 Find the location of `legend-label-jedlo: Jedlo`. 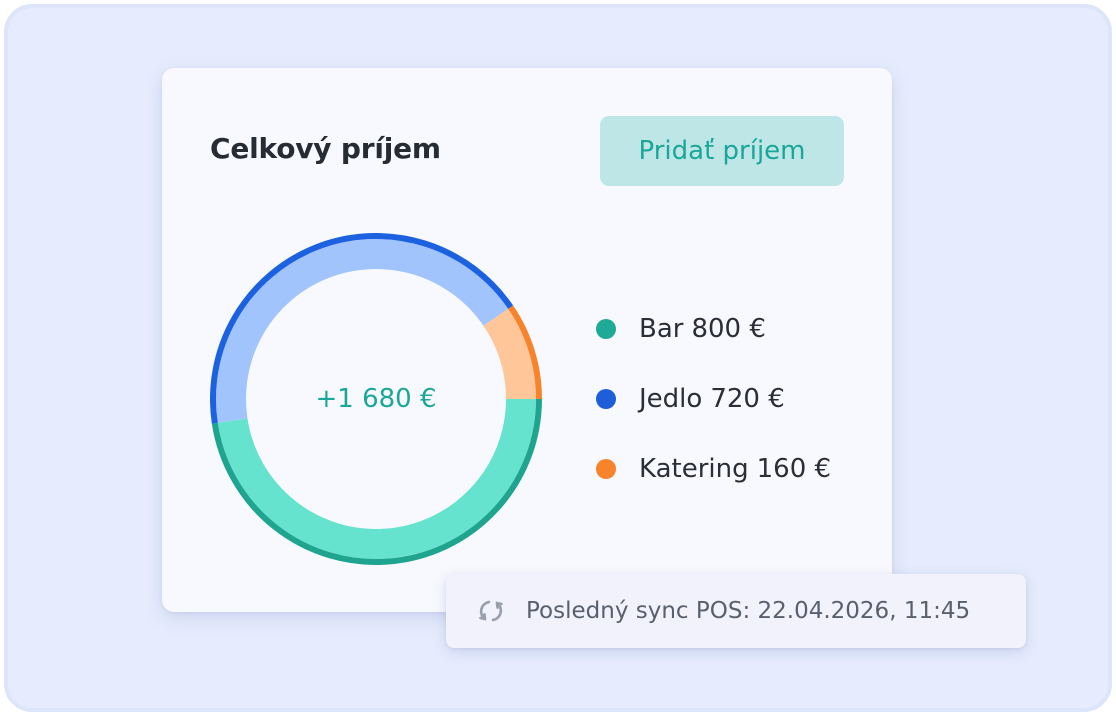

legend-label-jedlo: Jedlo is located at coordinates (671, 399).